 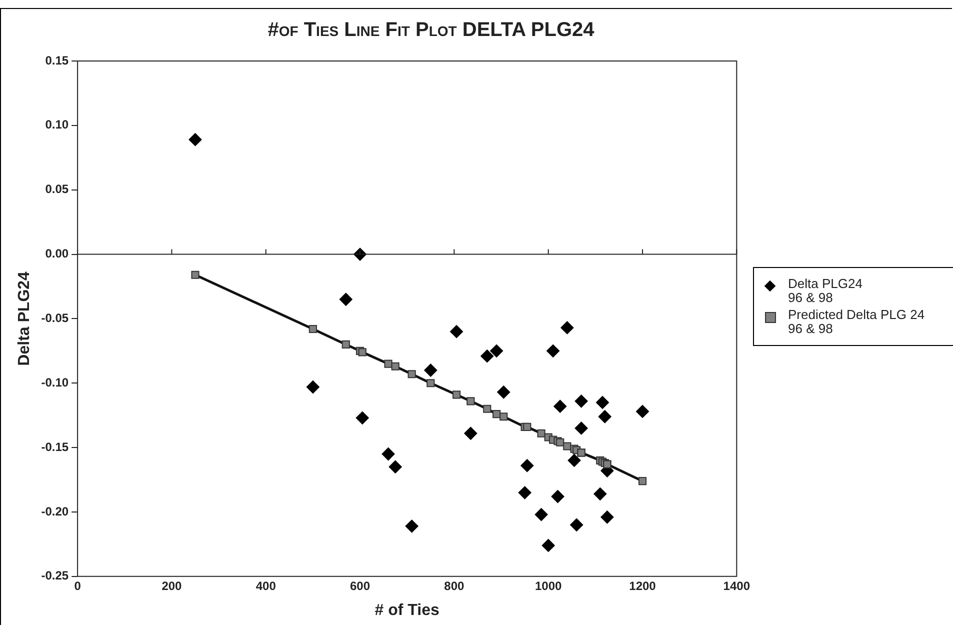 What do you see at coordinates (548, 585) in the screenshot?
I see `x-tick-label: 1000` at bounding box center [548, 585].